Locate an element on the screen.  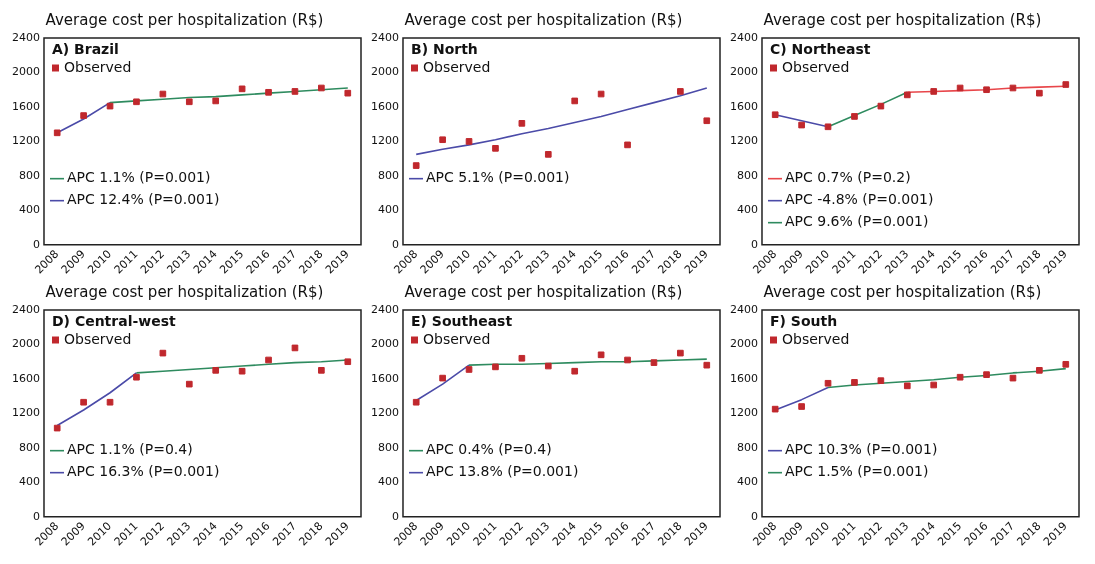
chart-subtitle: B) North is located at coordinates (444, 48).